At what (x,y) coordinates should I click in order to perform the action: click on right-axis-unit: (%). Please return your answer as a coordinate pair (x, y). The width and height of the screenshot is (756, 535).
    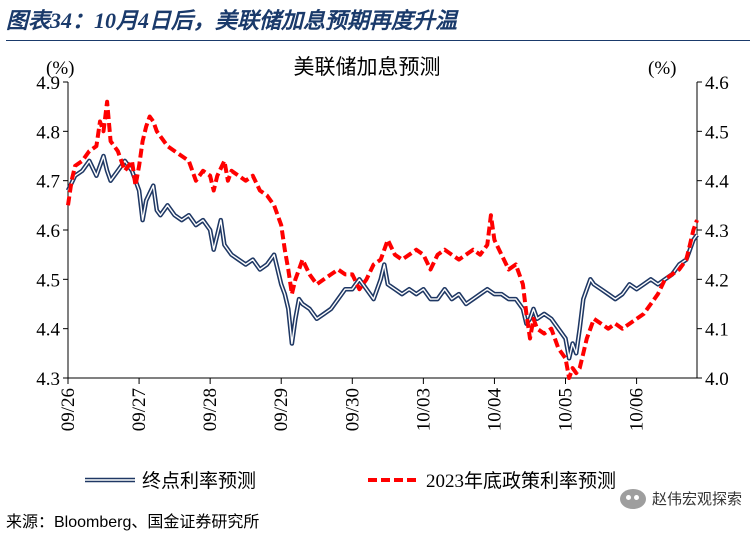
    Looking at the image, I should click on (662, 68).